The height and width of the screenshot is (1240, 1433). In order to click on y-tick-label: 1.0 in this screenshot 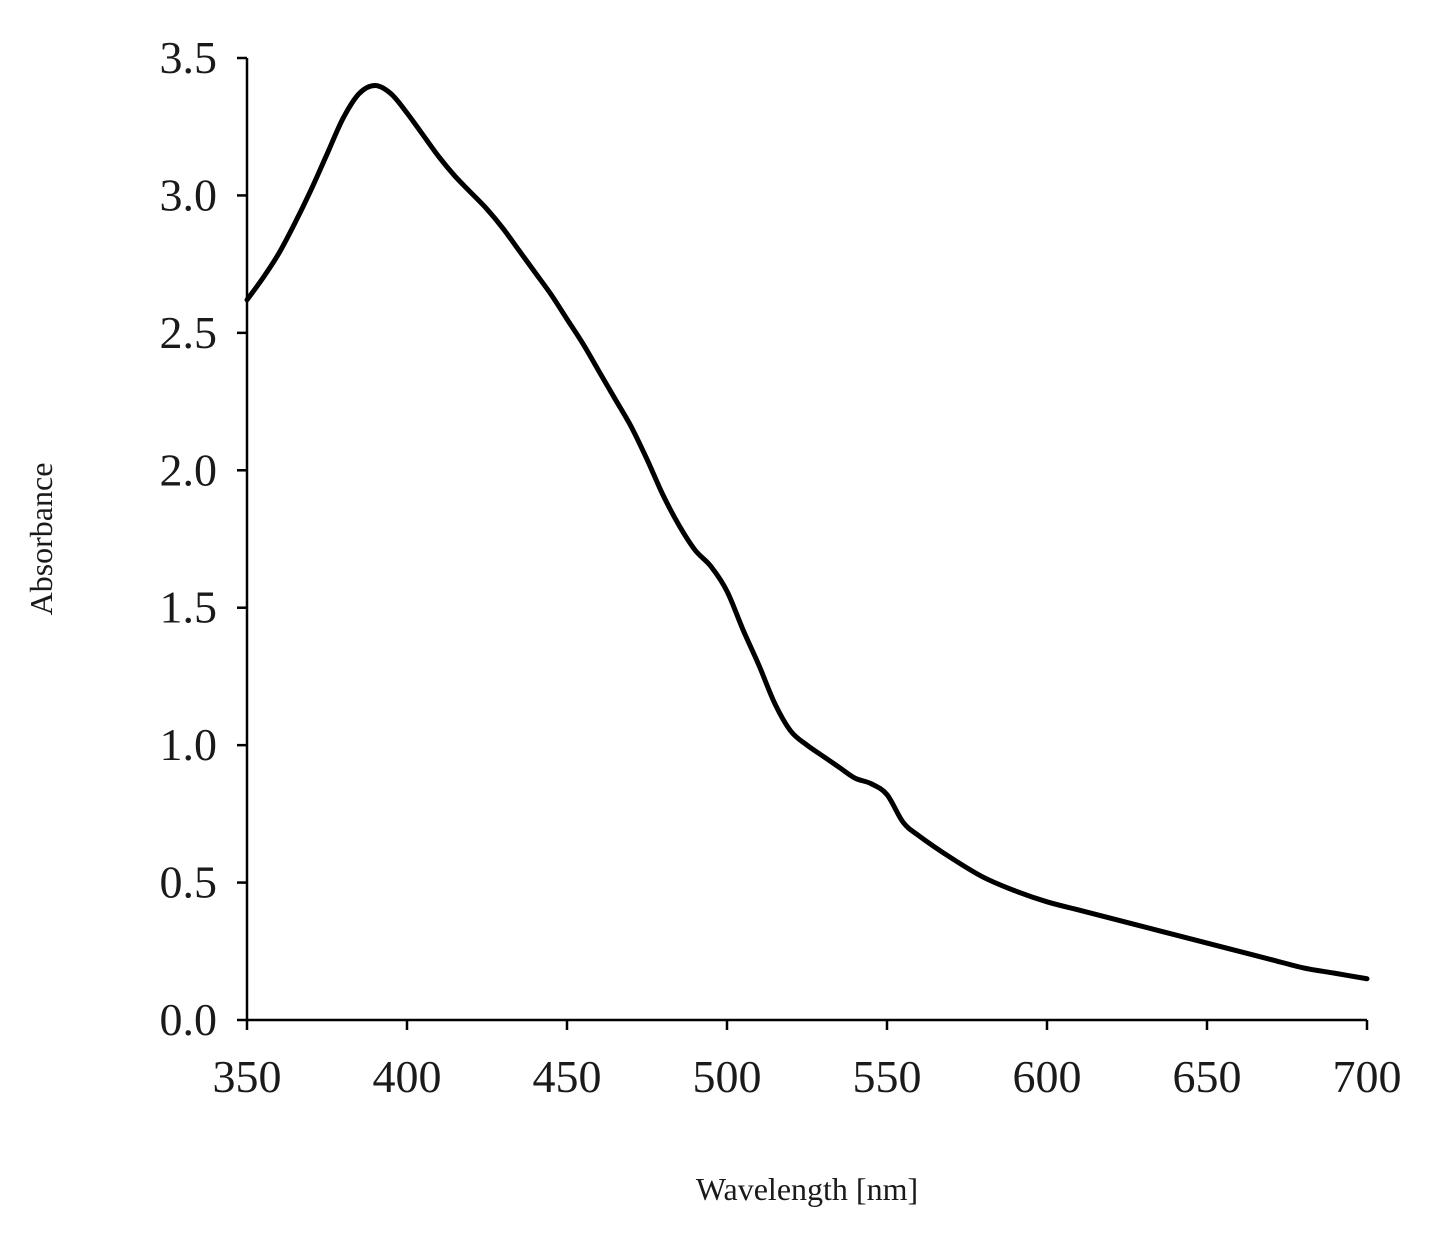, I will do `click(189, 744)`.